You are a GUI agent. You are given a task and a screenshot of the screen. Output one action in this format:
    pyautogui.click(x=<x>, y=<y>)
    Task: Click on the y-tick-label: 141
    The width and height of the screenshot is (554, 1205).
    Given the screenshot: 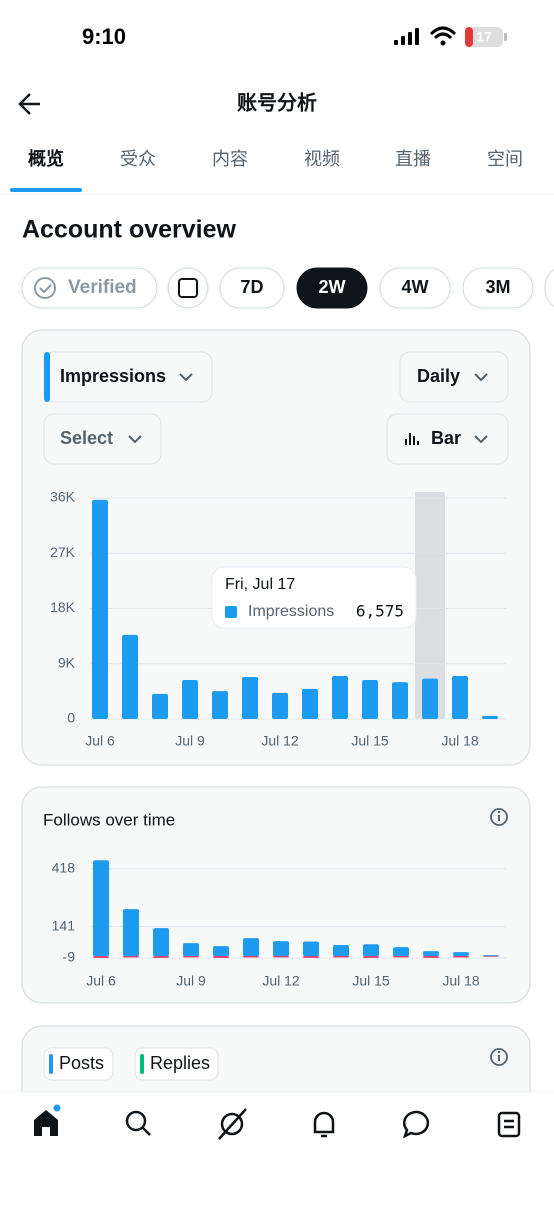 What is the action you would take?
    pyautogui.click(x=64, y=925)
    